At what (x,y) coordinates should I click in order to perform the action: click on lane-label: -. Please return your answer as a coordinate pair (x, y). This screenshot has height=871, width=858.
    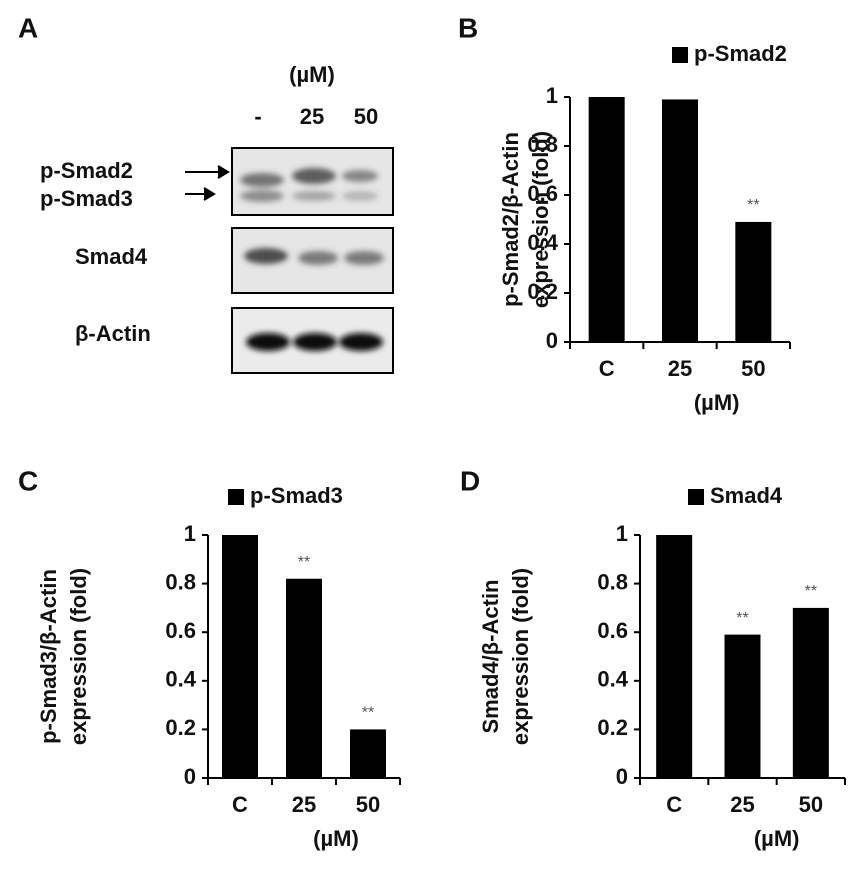
    Looking at the image, I should click on (257, 116).